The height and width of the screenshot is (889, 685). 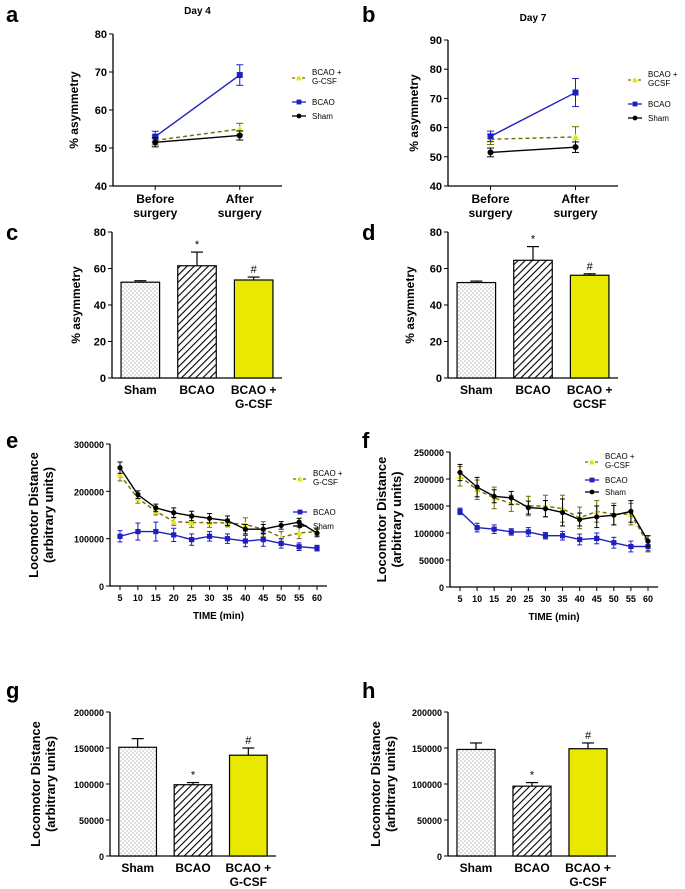 What do you see at coordinates (429, 453) in the screenshot?
I see `y-tick-label: 250000` at bounding box center [429, 453].